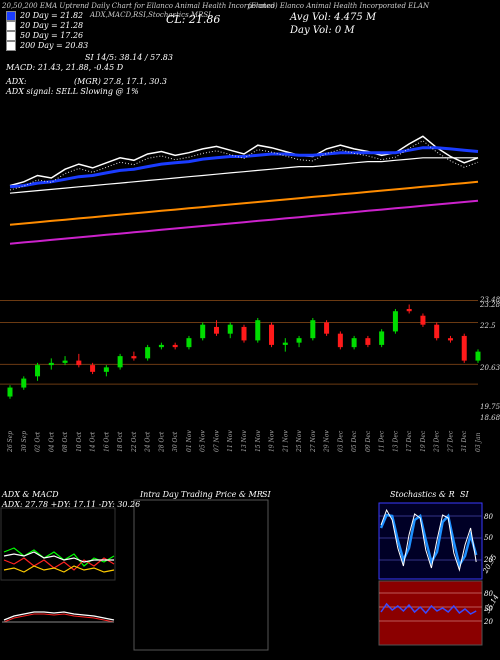 The width and height of the screenshot is (500, 660). What do you see at coordinates (189, 441) in the screenshot?
I see `x-date-label: 01 Nov` at bounding box center [189, 441].